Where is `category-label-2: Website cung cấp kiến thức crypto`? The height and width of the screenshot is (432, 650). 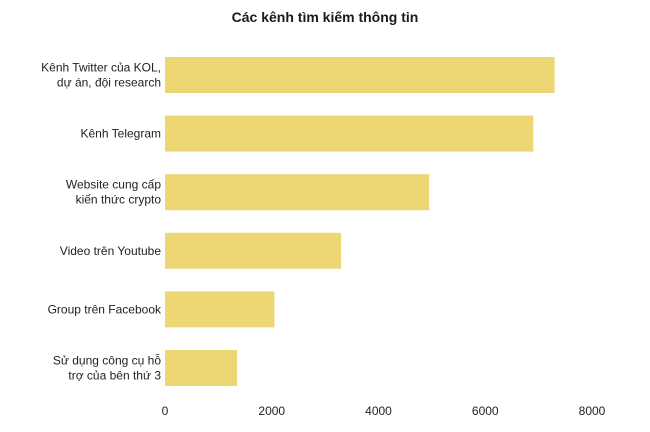 category-label-2: Website cung cấp kiến thức crypto is located at coordinates (113, 192).